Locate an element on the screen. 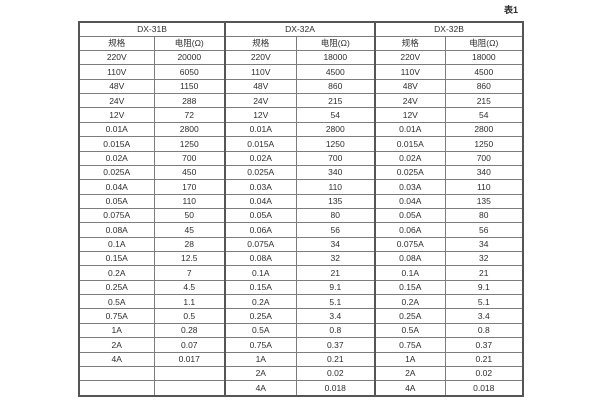  cell: 7 is located at coordinates (190, 273).